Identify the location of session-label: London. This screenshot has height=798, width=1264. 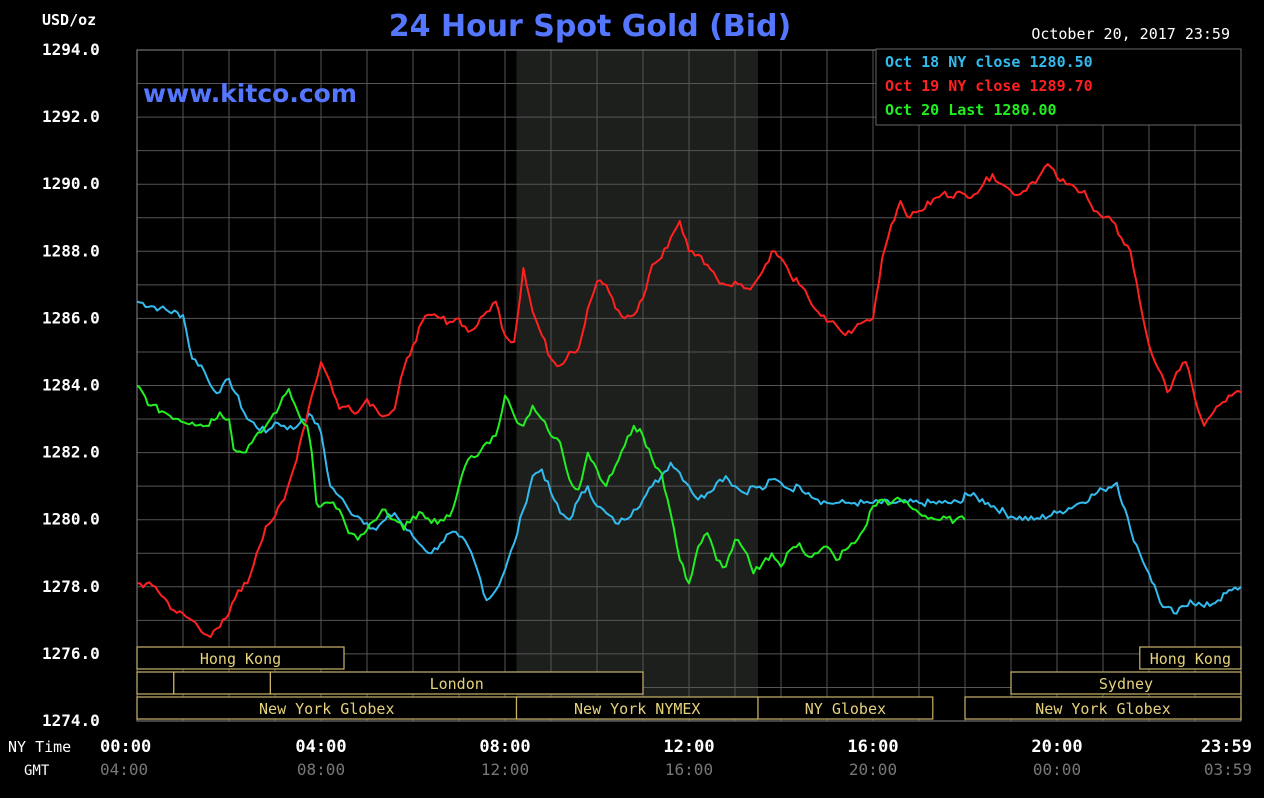
(457, 684).